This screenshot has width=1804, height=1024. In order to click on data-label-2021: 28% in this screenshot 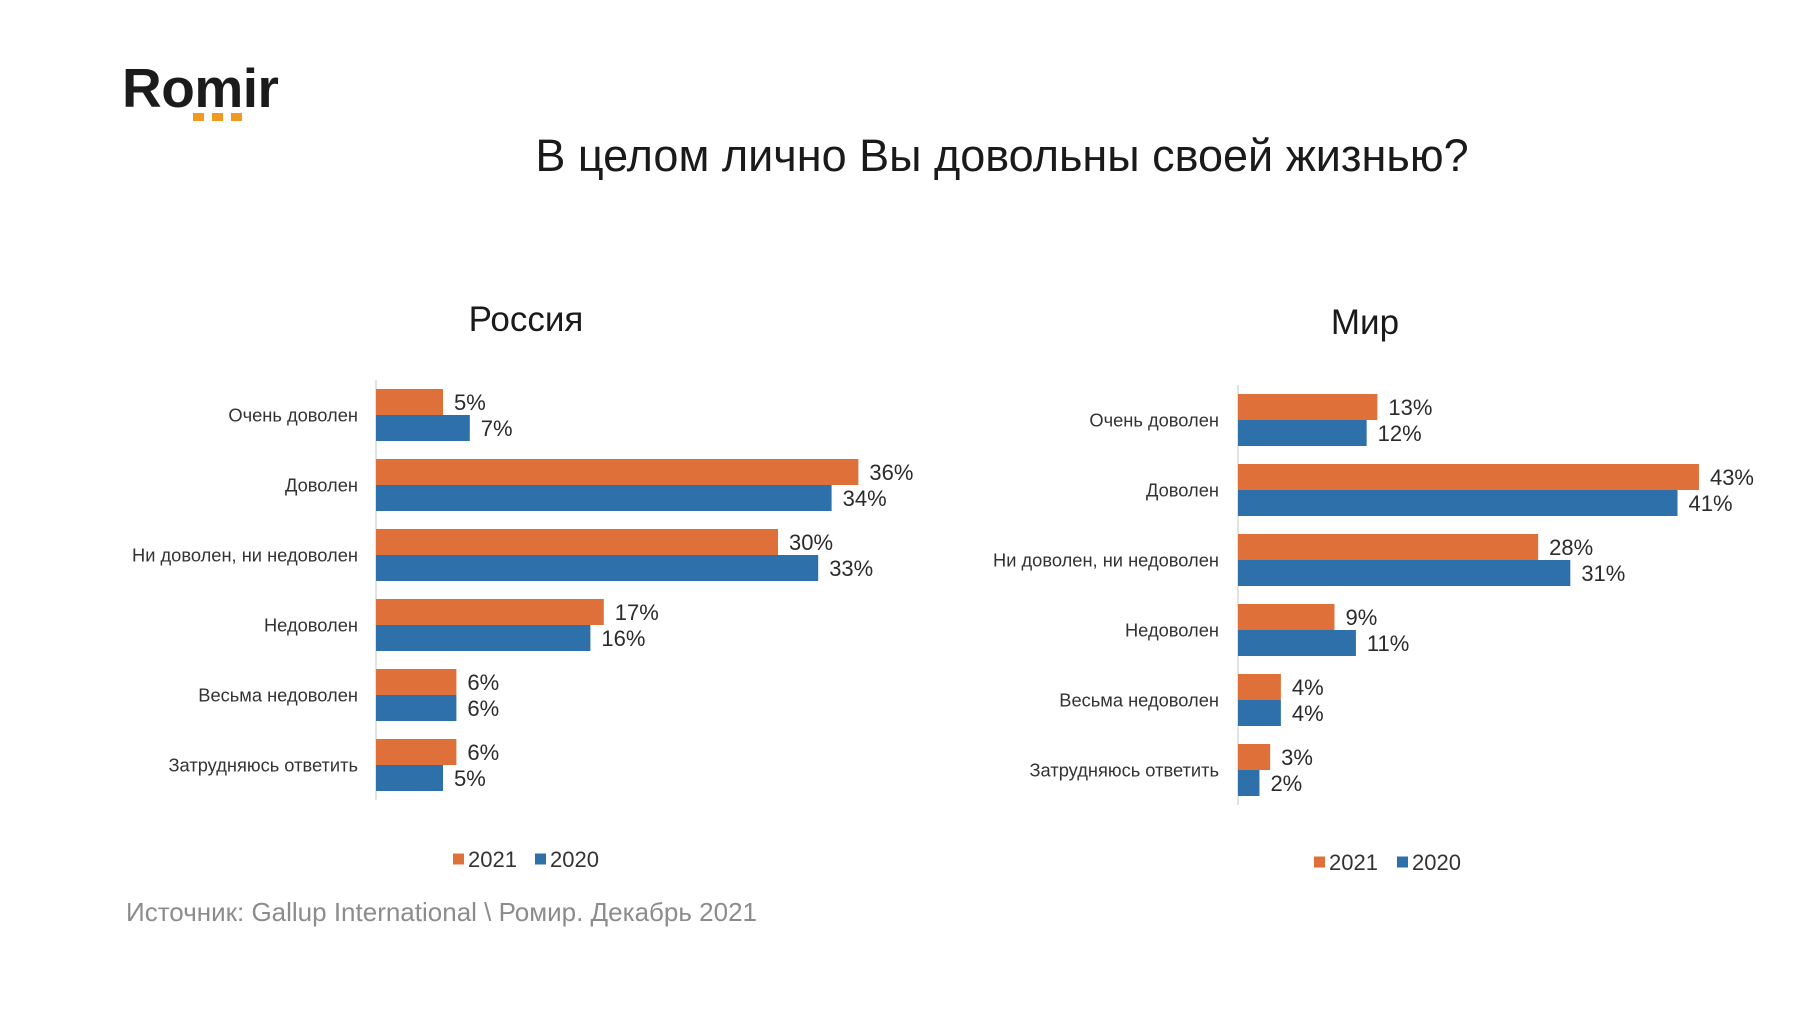, I will do `click(1571, 547)`.